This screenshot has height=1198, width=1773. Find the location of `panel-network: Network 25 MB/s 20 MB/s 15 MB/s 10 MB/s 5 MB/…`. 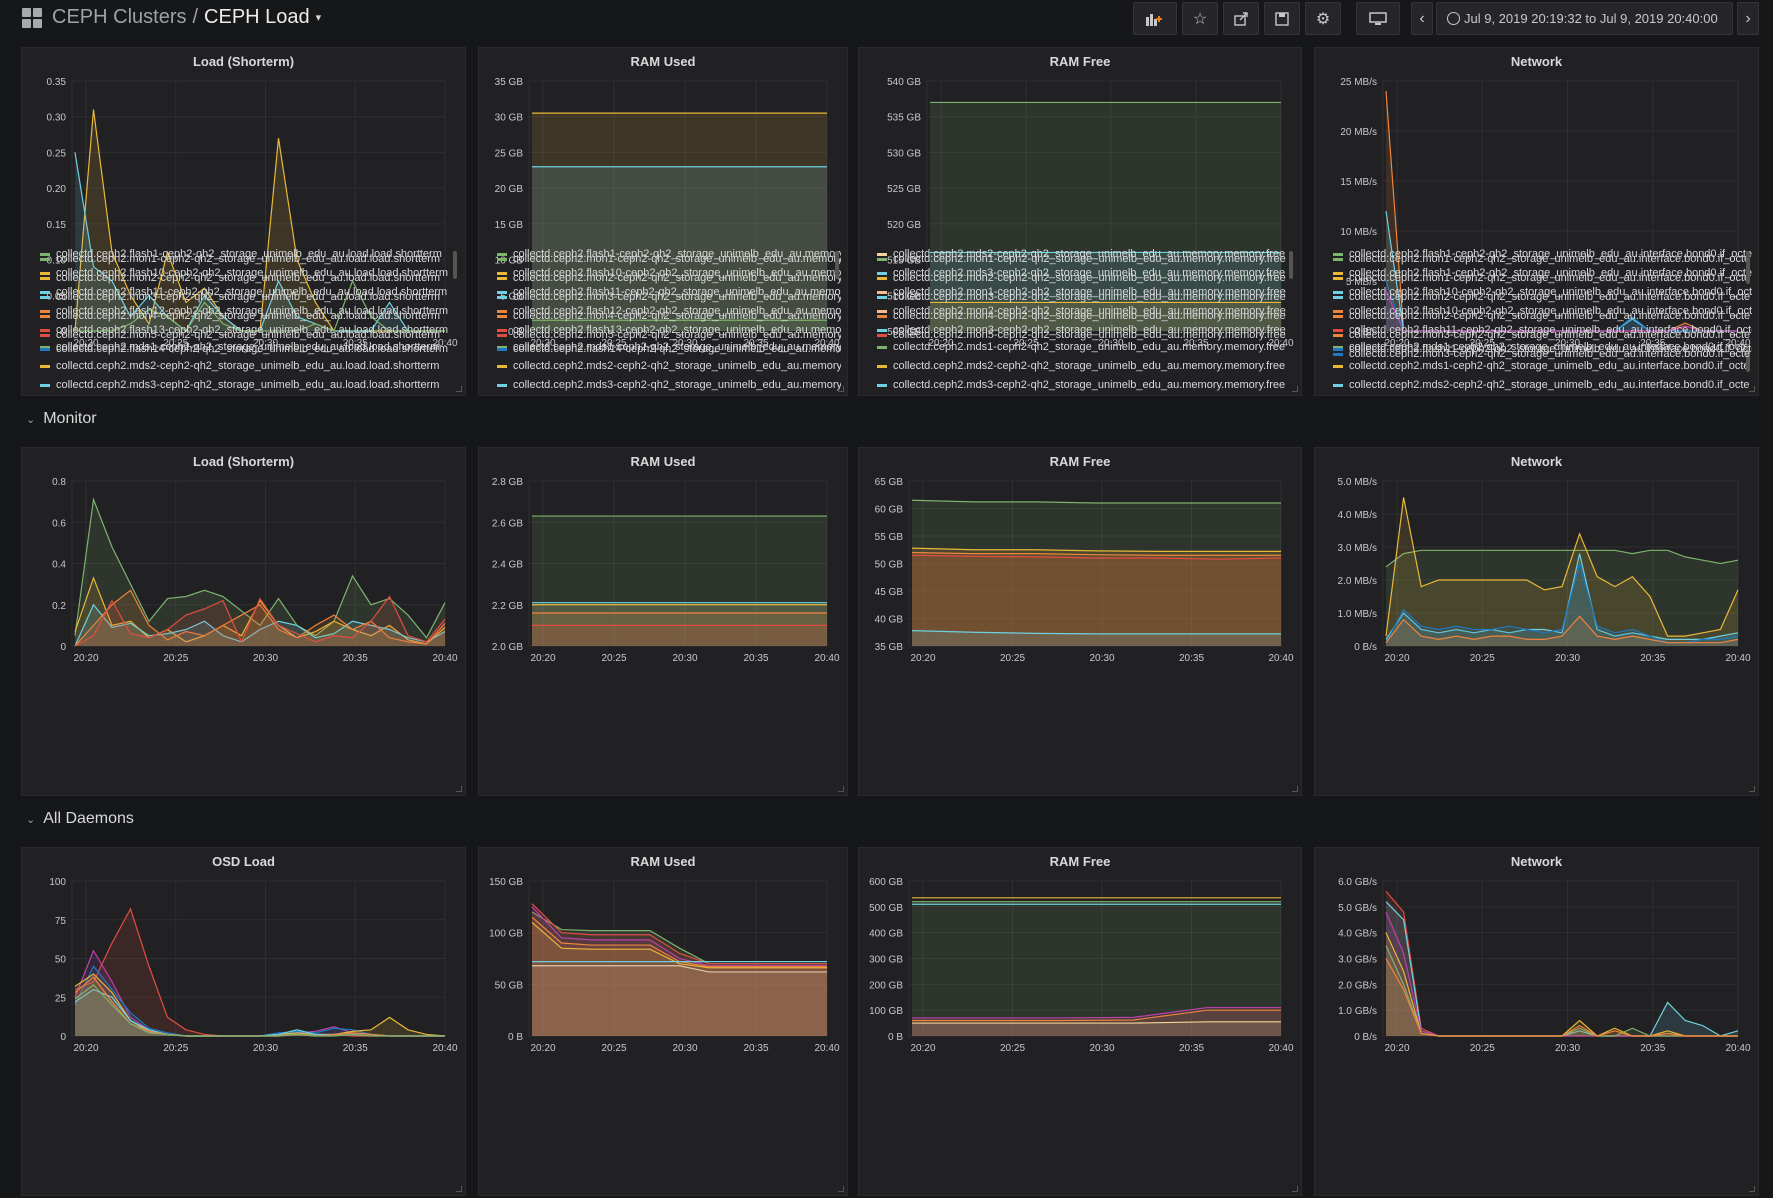

panel-network: Network 25 MB/s 20 MB/s 15 MB/s 10 MB/s 5 MB/… is located at coordinates (1536, 221).